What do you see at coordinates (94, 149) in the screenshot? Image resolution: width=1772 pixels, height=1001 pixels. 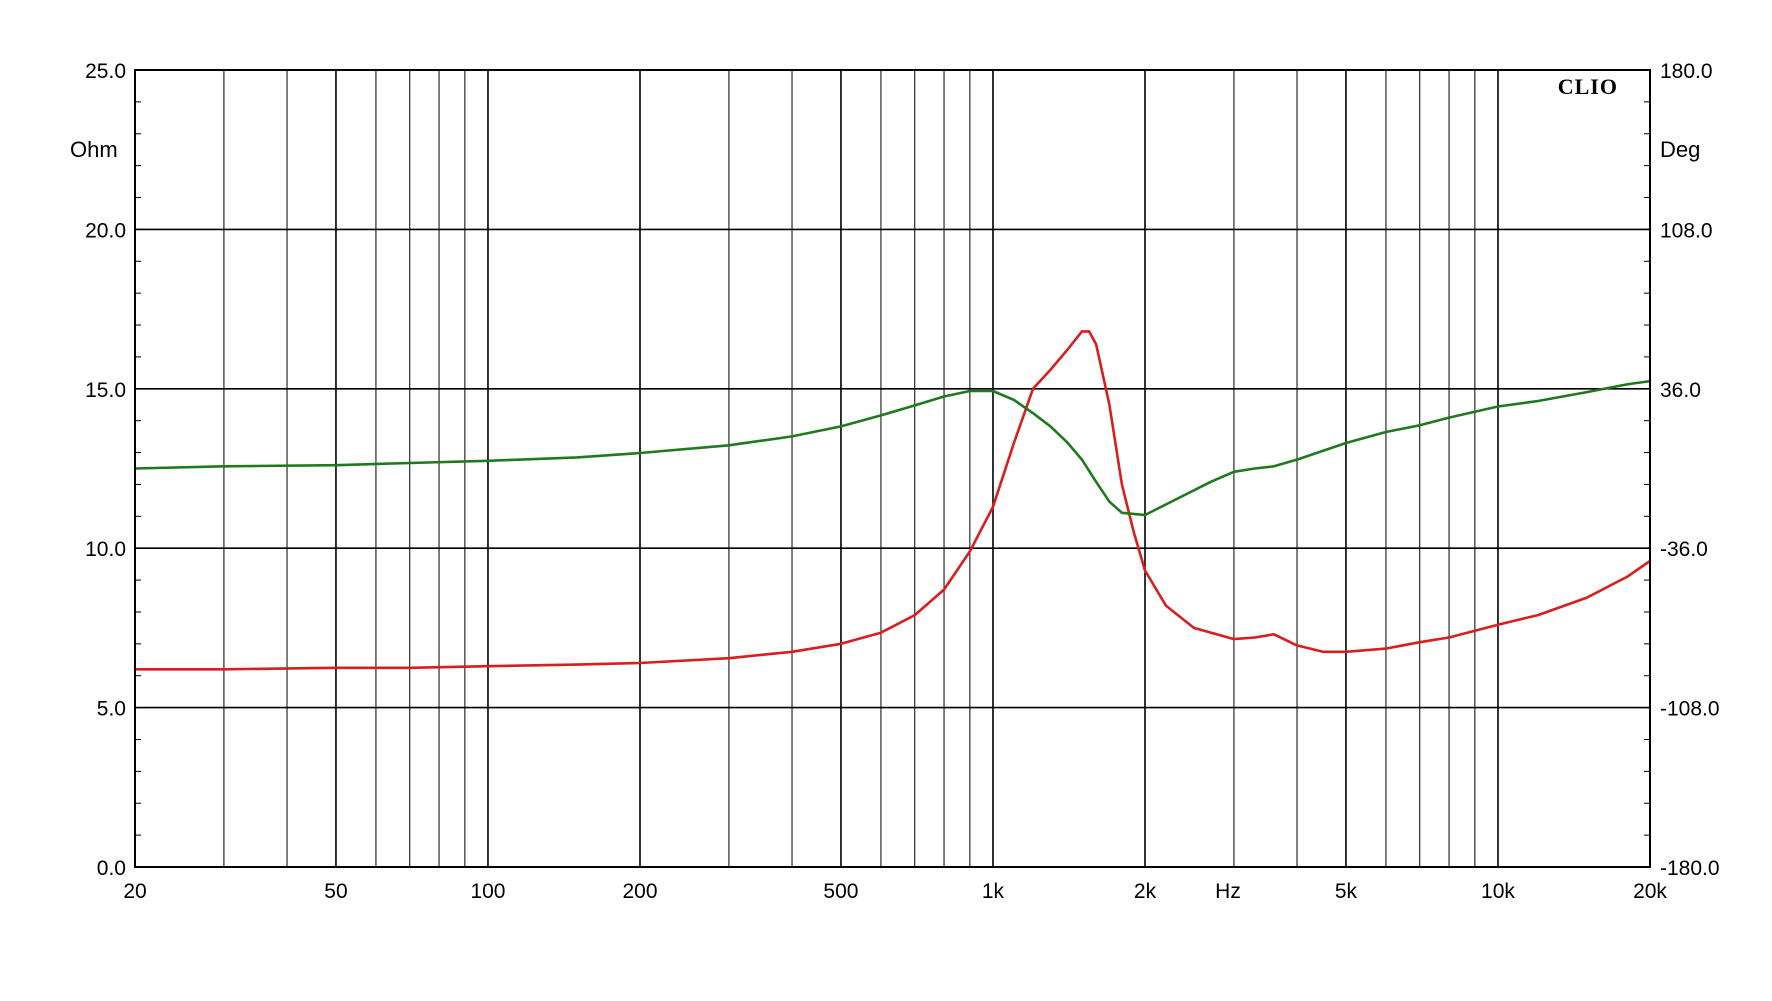 I see `y-left-axis-label: Ohm` at bounding box center [94, 149].